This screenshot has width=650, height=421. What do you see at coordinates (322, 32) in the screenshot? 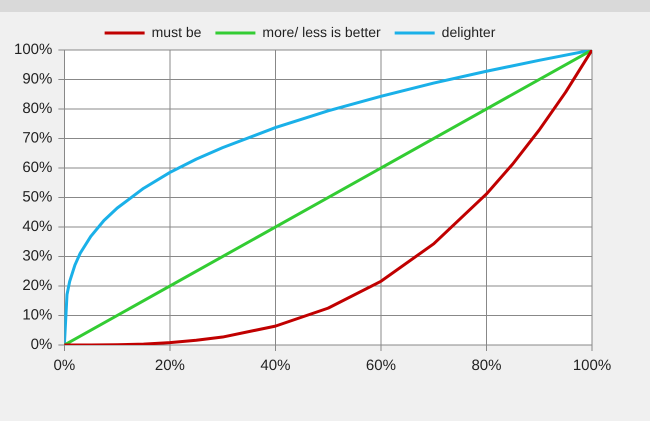
I see `legend-label: more/ less is better` at bounding box center [322, 32].